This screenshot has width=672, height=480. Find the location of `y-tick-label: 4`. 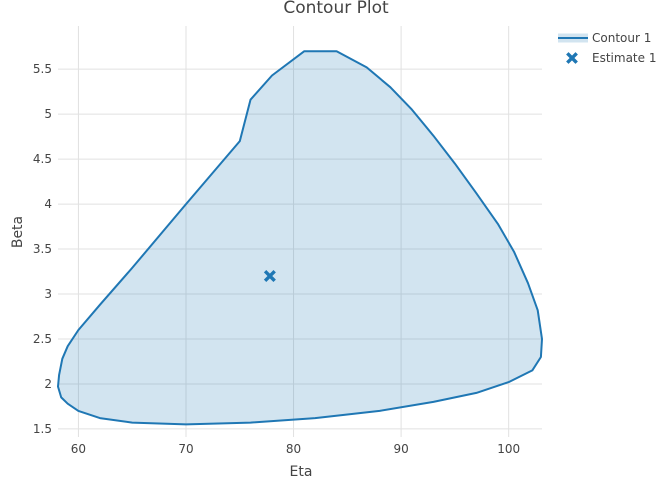

y-tick-label: 4 is located at coordinates (48, 204).